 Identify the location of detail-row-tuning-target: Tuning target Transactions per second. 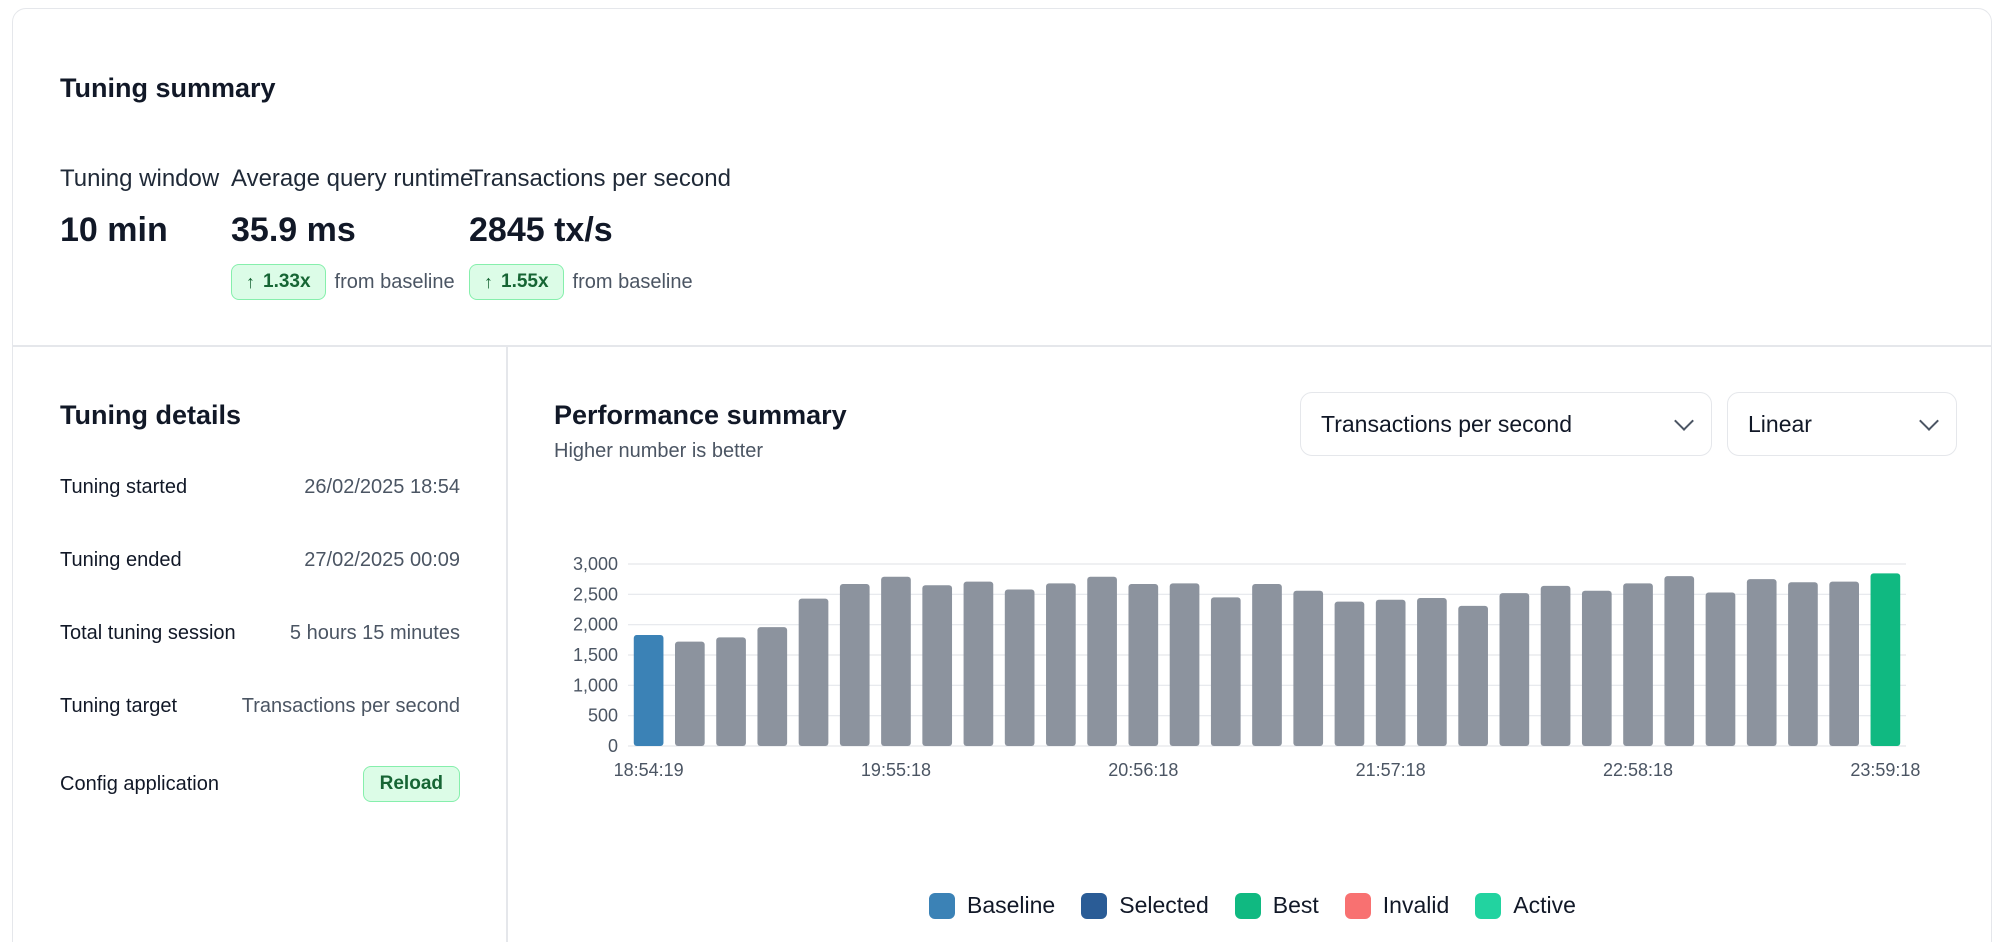
(260, 706).